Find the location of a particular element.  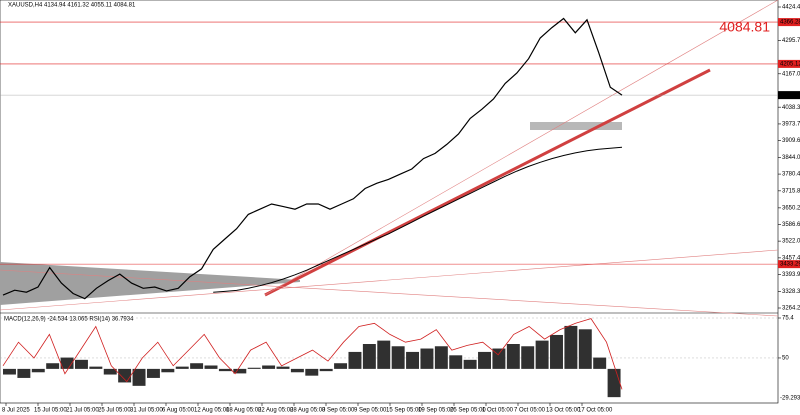

y-tick-label: 3586.60 is located at coordinates (791, 225).